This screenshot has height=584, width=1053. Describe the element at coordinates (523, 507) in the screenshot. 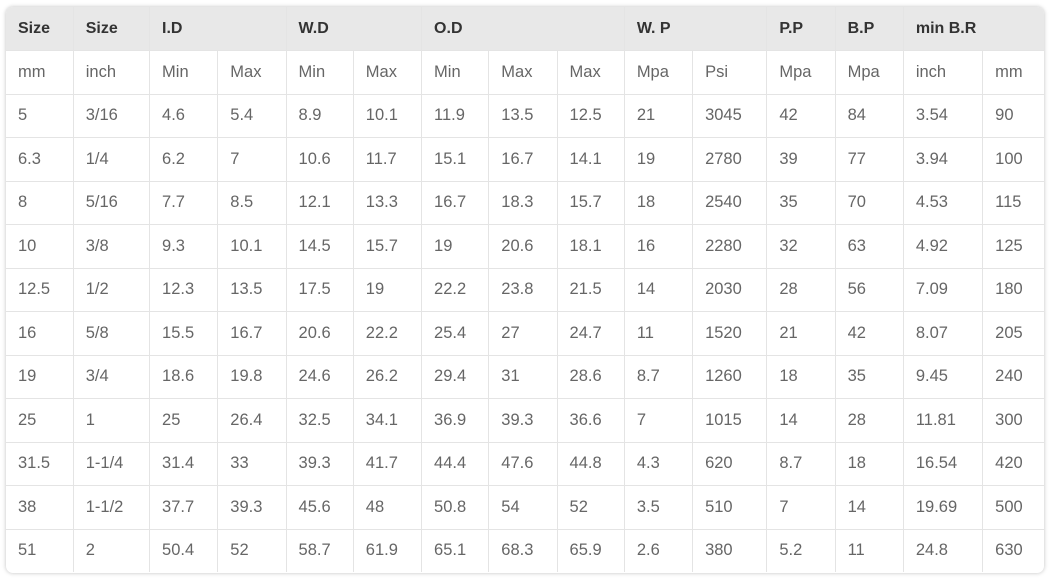

I see `table-cell: 54` at that location.